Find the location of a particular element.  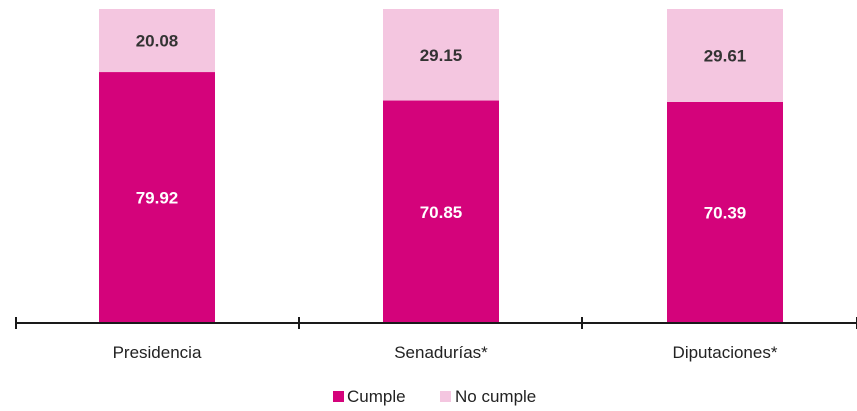

data-label-cumple-0: 79.92 is located at coordinates (157, 198).